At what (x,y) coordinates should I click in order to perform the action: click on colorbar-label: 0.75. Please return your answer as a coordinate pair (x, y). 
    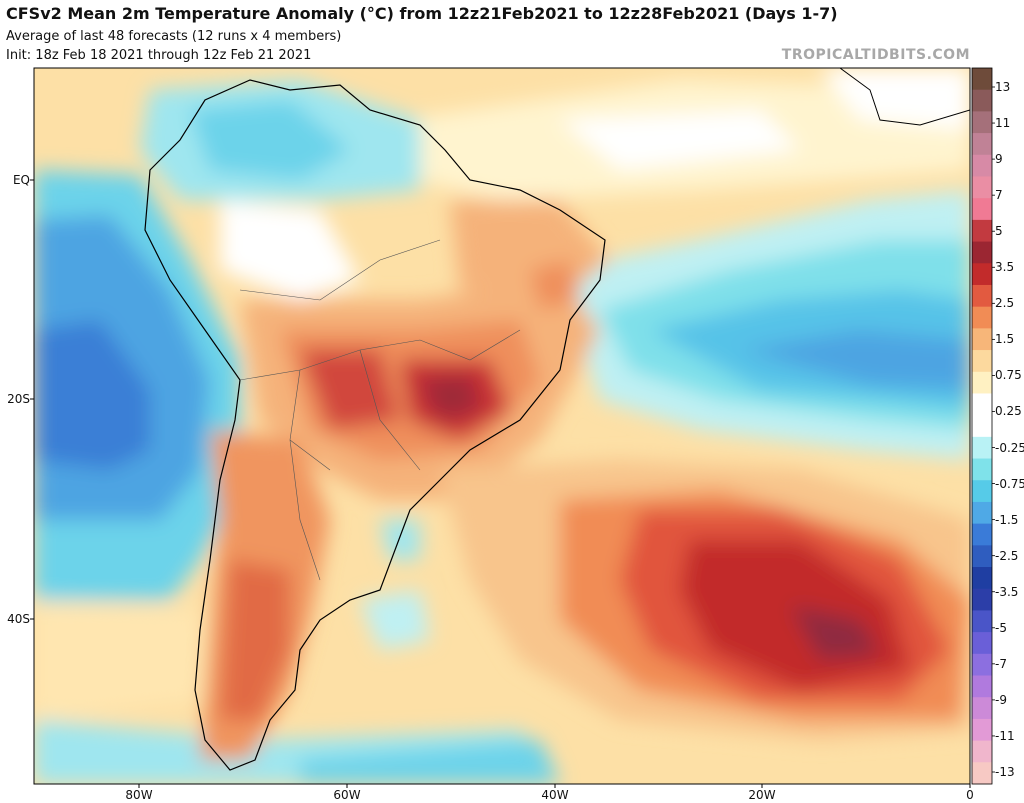
    Looking at the image, I should click on (1008, 375).